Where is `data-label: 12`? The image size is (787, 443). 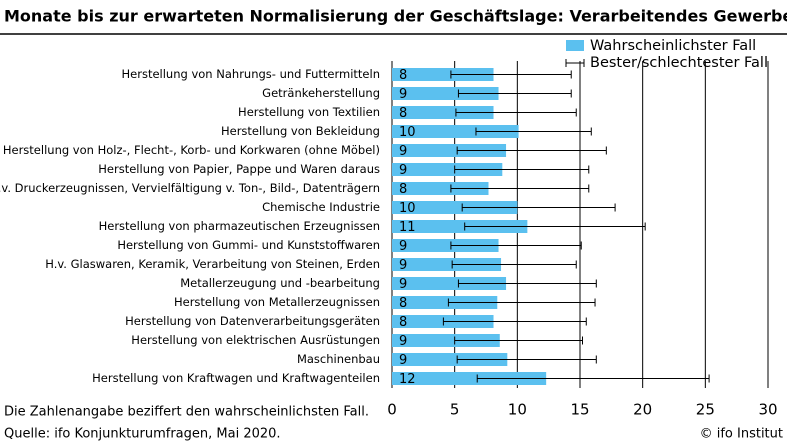
data-label: 12 is located at coordinates (407, 379).